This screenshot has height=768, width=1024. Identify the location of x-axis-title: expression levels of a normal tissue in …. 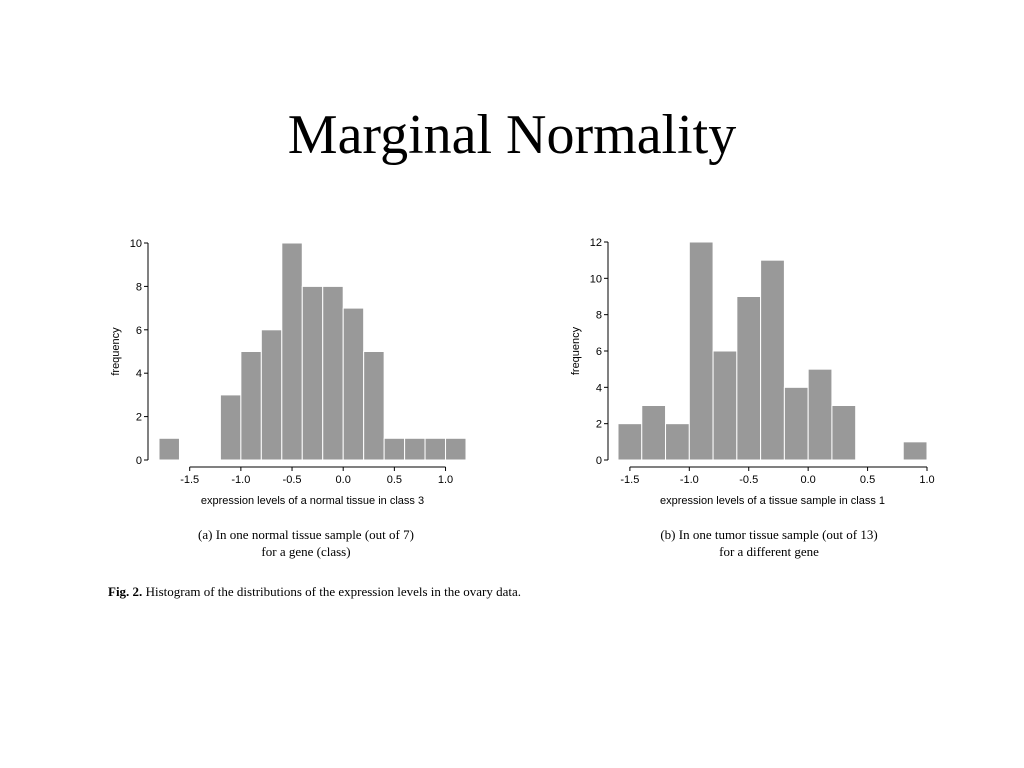
(312, 501).